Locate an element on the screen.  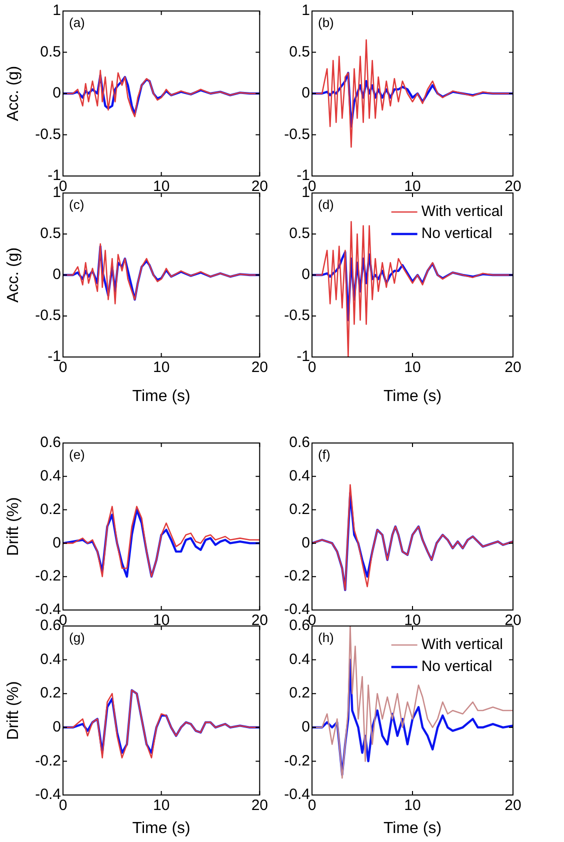
annotation: (e) is located at coordinates (77, 454).